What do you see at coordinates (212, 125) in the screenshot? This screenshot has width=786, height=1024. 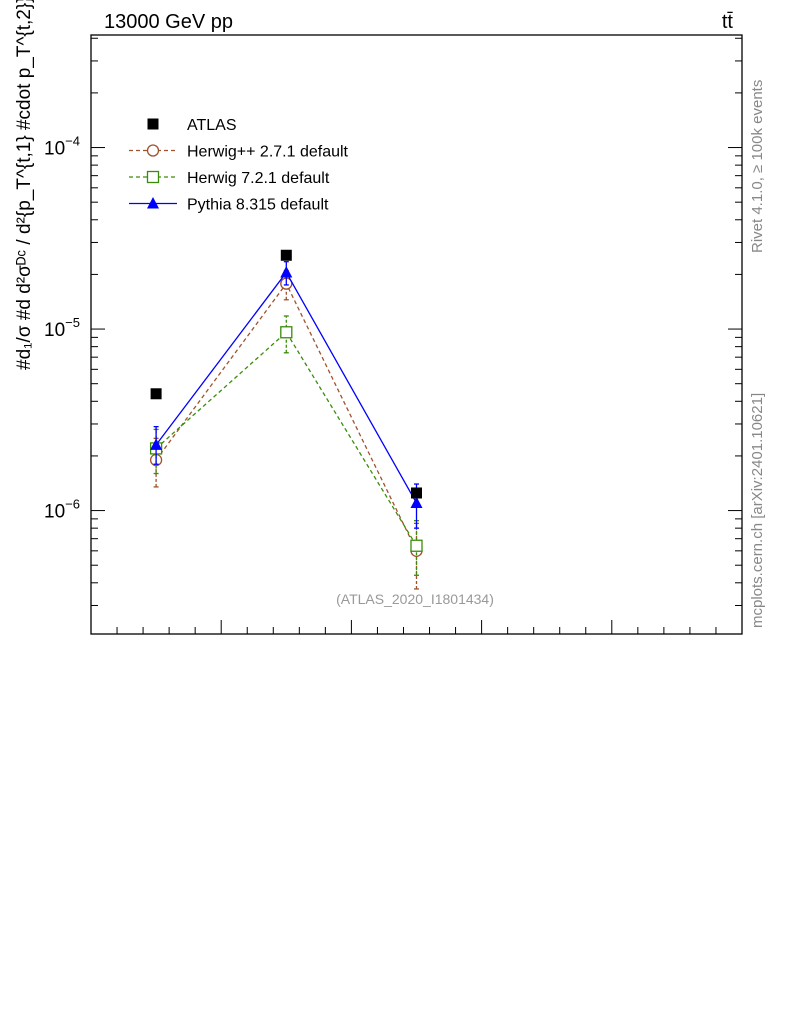 I see `legend-label: ATLAS` at bounding box center [212, 125].